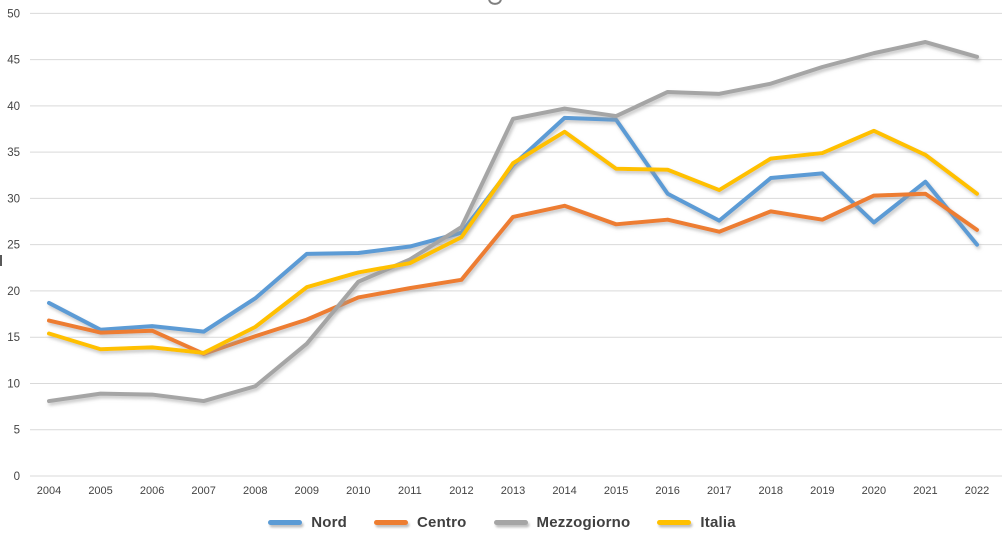 This screenshot has height=539, width=1004. Describe the element at coordinates (329, 522) in the screenshot. I see `legend-label: Nord` at that location.